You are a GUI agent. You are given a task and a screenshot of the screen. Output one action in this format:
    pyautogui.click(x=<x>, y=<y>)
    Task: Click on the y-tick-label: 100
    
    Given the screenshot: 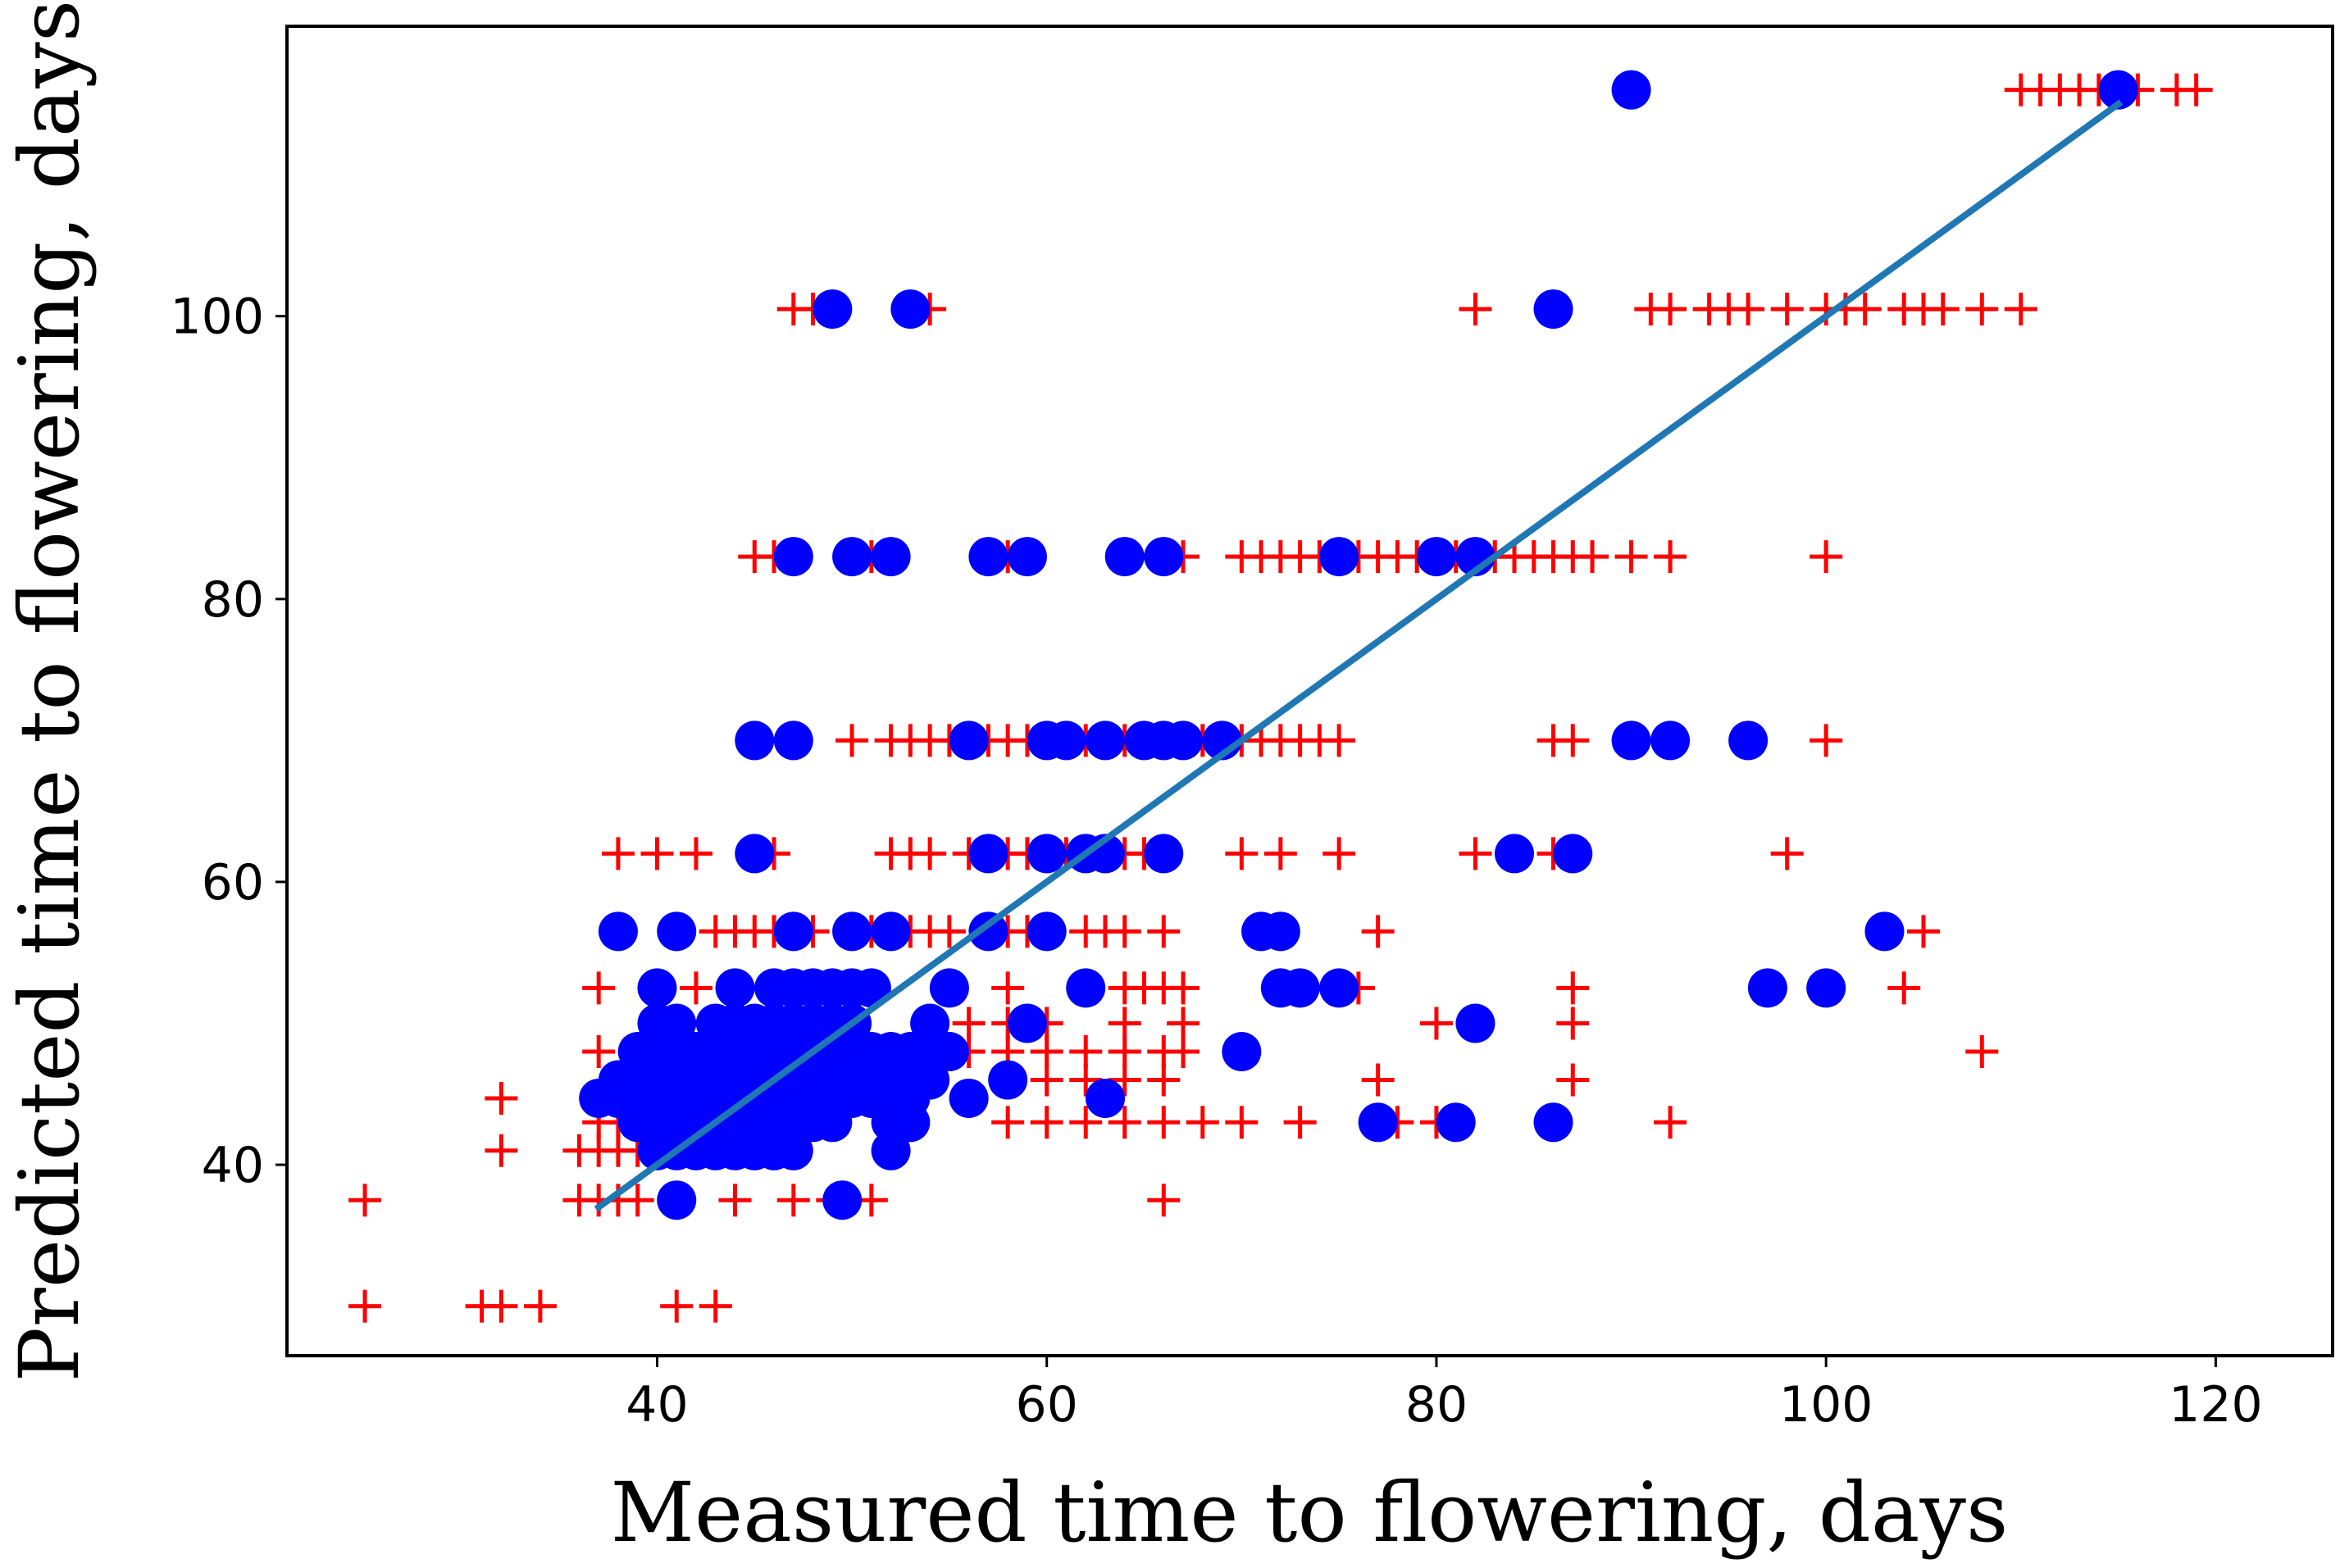 What is the action you would take?
    pyautogui.click(x=217, y=317)
    